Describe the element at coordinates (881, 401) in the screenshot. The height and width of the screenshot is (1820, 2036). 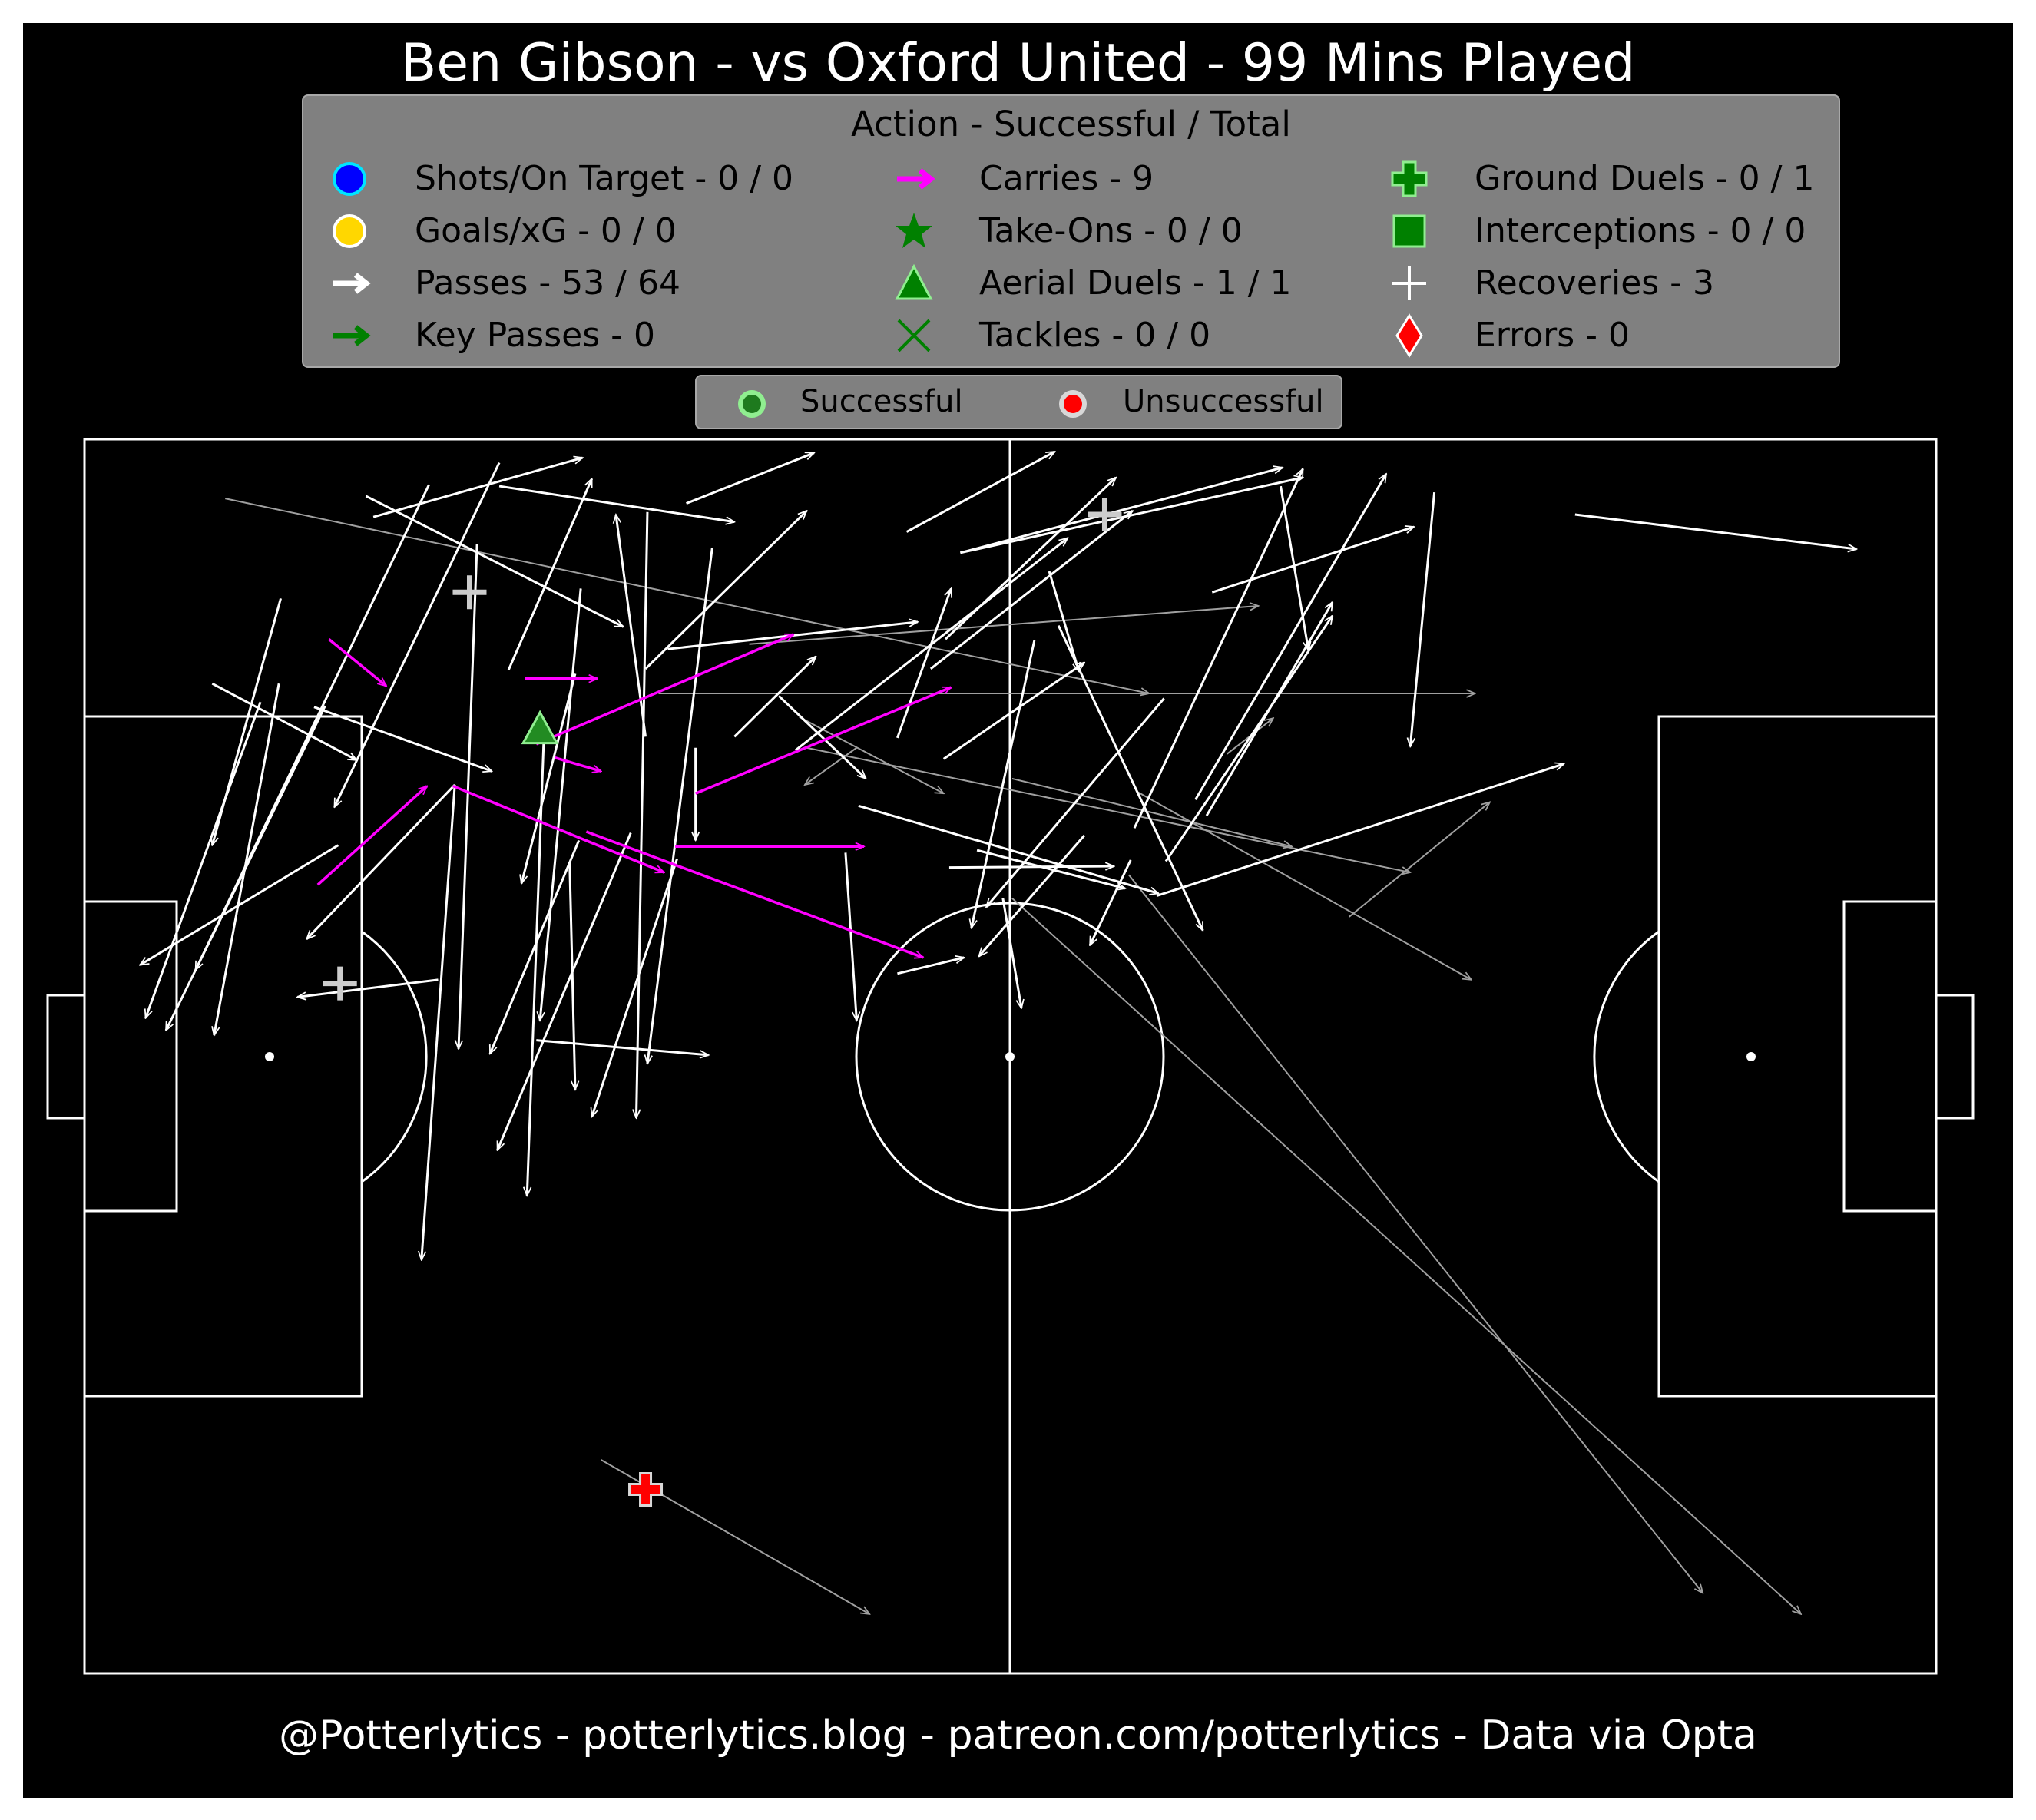
I see `successful-label: Successful` at that location.